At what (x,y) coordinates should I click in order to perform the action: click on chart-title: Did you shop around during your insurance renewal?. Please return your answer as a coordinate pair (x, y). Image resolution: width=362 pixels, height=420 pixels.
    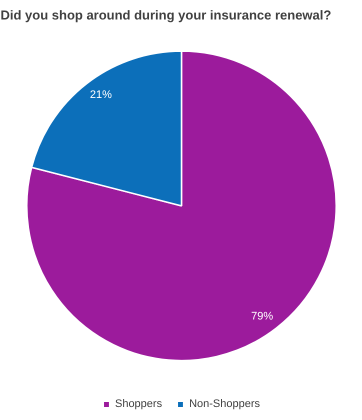
    Looking at the image, I should click on (166, 15).